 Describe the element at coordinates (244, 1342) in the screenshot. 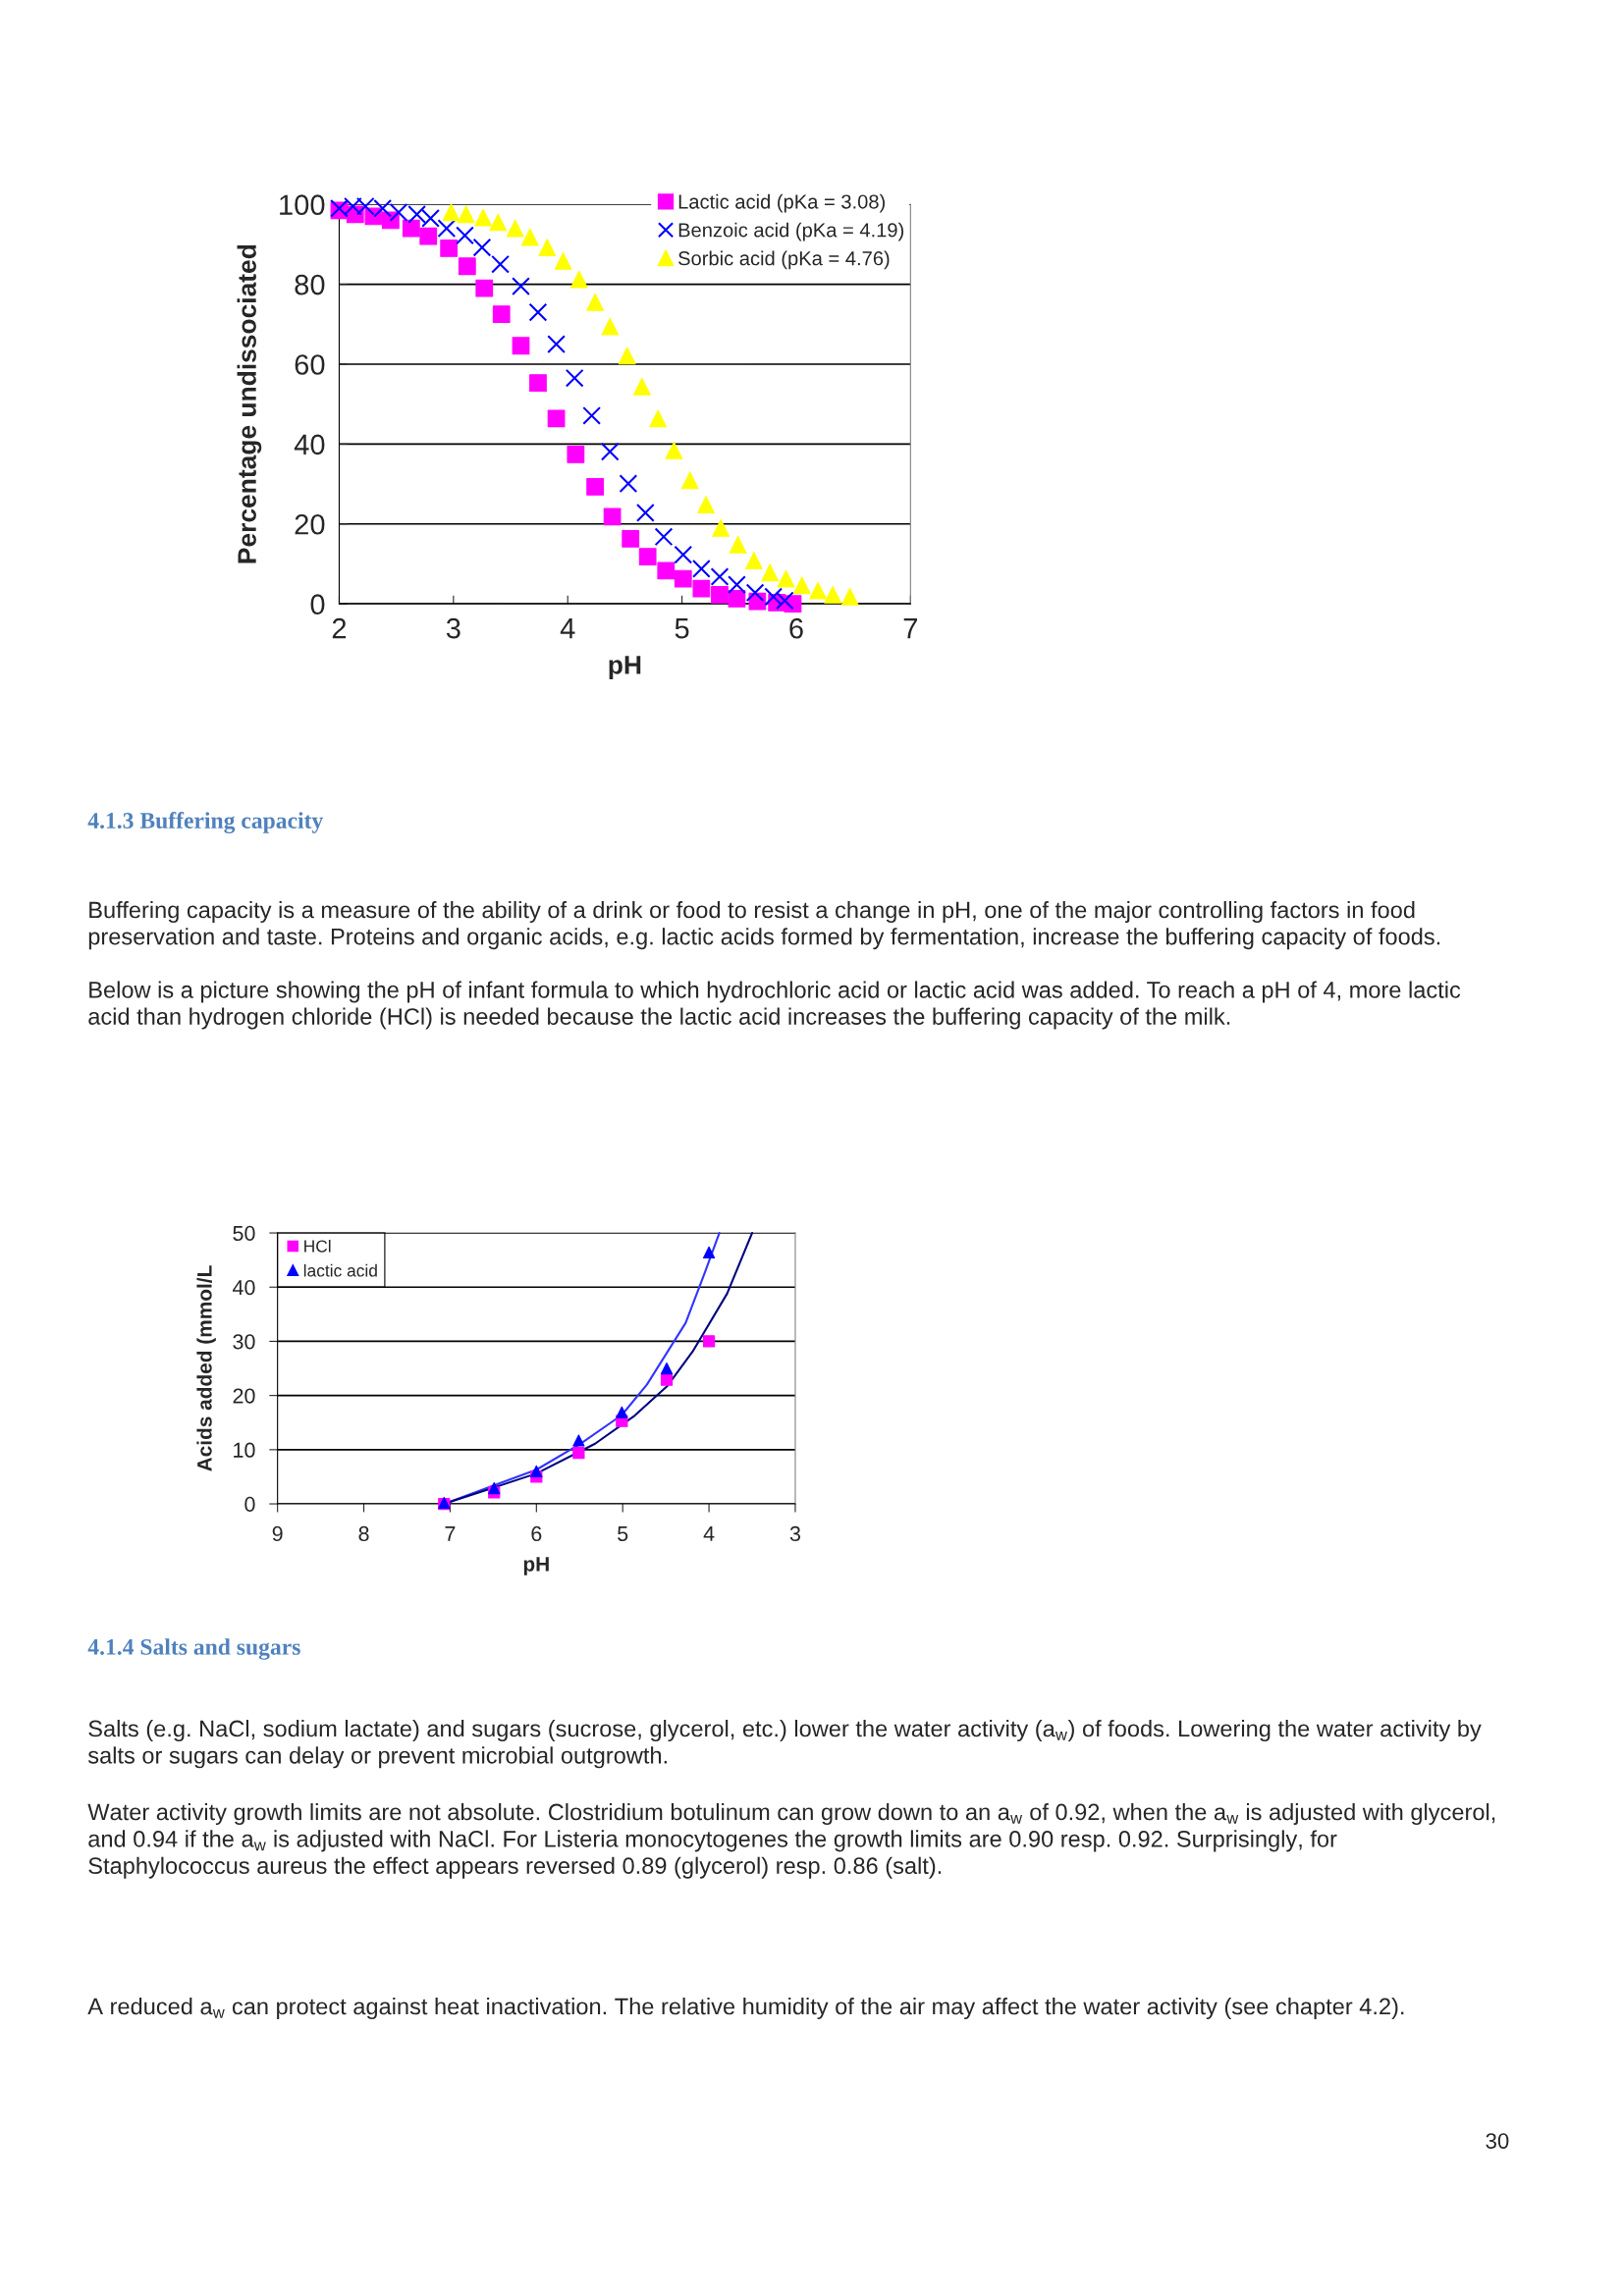

I see `y-tick-label: 30` at that location.